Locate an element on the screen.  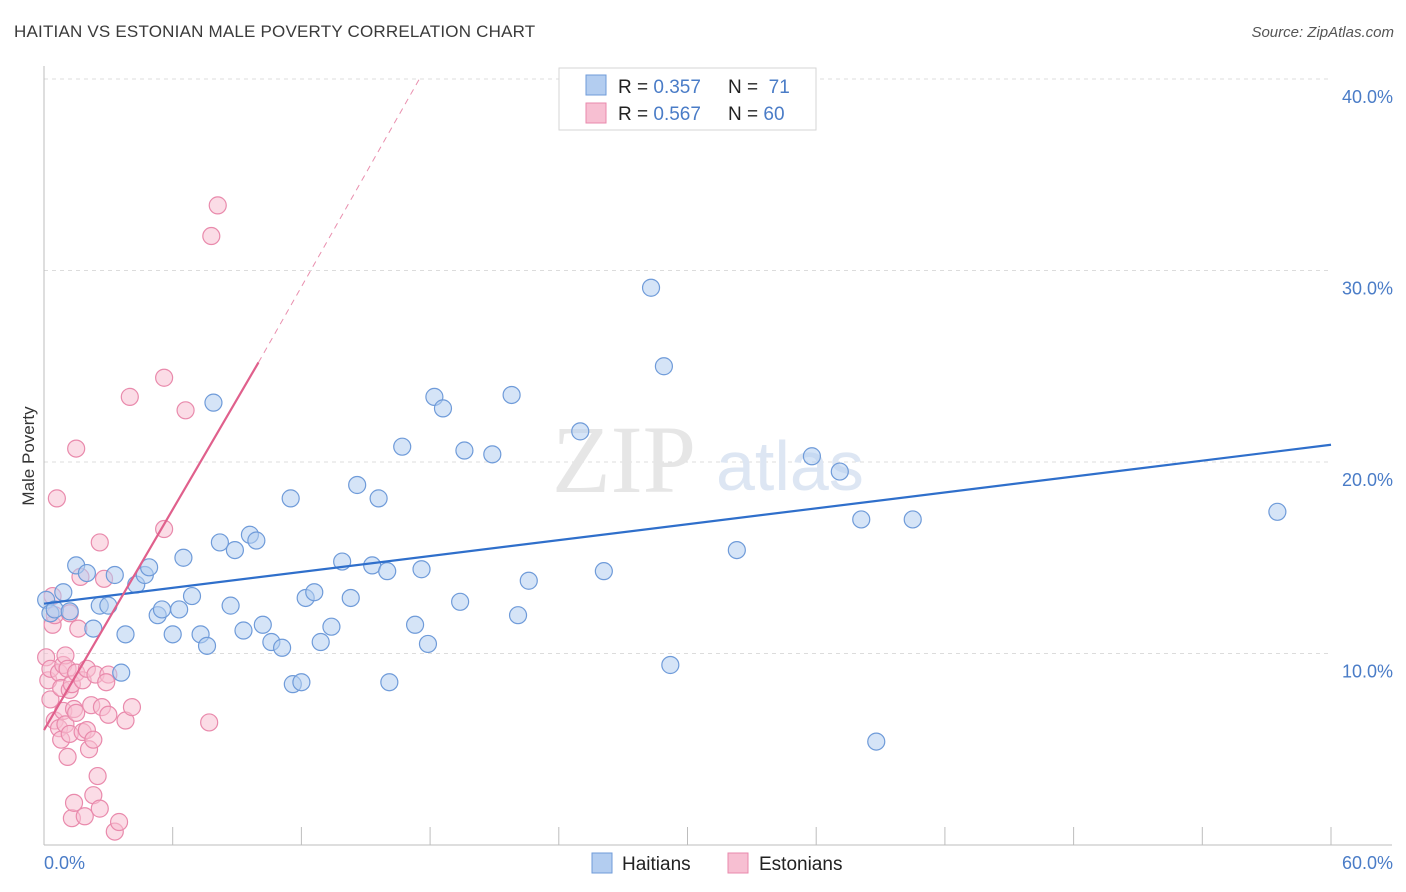
legend-swatch-haitians is located at coordinates (596, 85).